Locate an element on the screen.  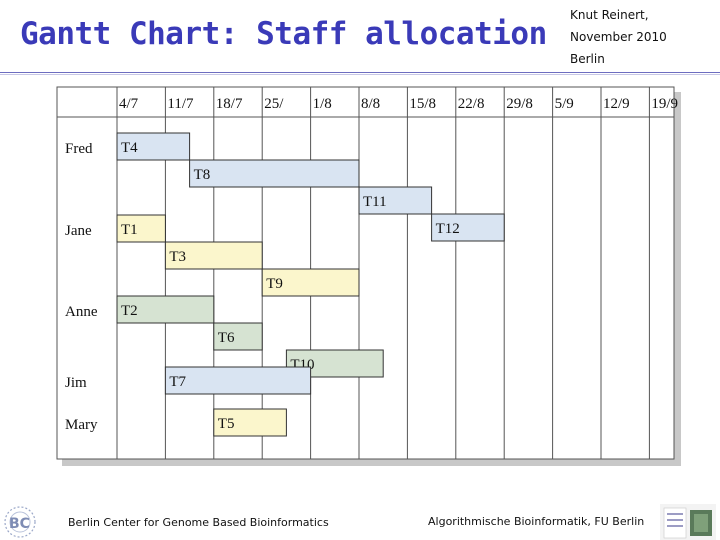
x-tick-label: 8/8 is located at coordinates (370, 104).